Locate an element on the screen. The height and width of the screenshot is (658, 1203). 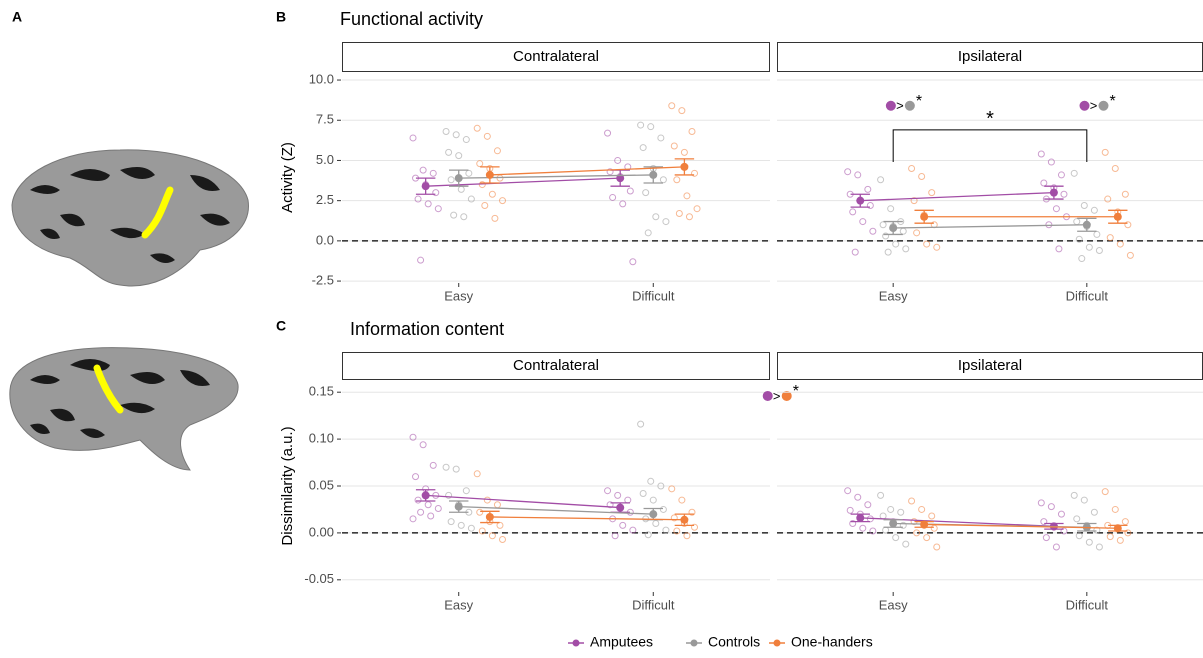
x-tick-label: Easy is located at coordinates (893, 295).